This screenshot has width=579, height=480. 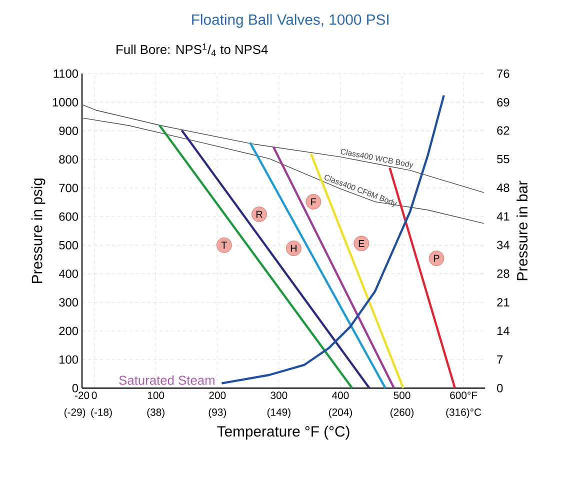 I want to click on y2-tick-label: 0, so click(x=500, y=388).